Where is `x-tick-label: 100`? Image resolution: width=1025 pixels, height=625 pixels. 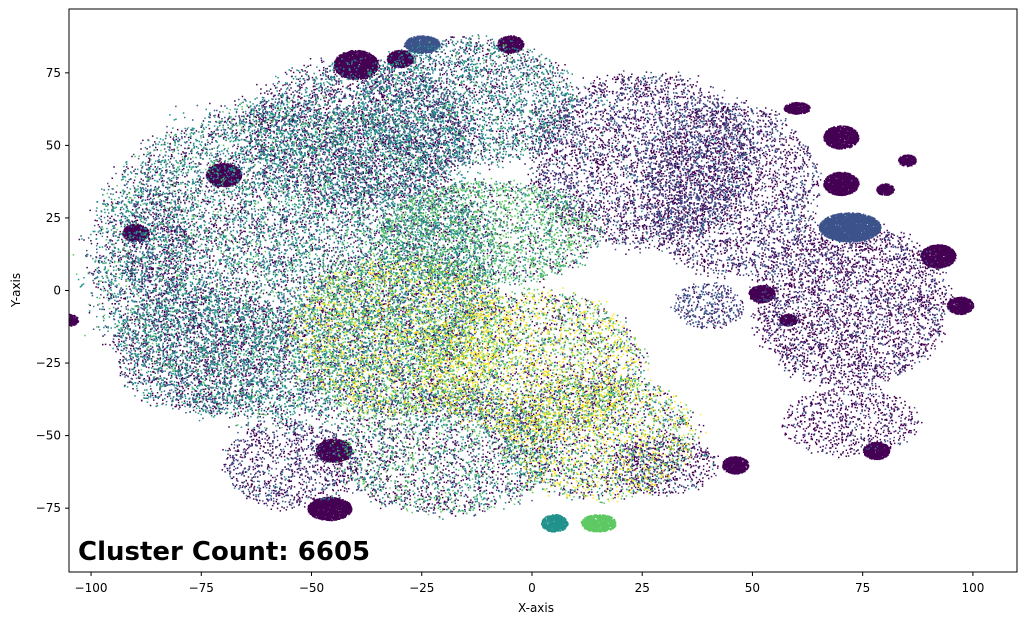
x-tick-label: 100 is located at coordinates (972, 588).